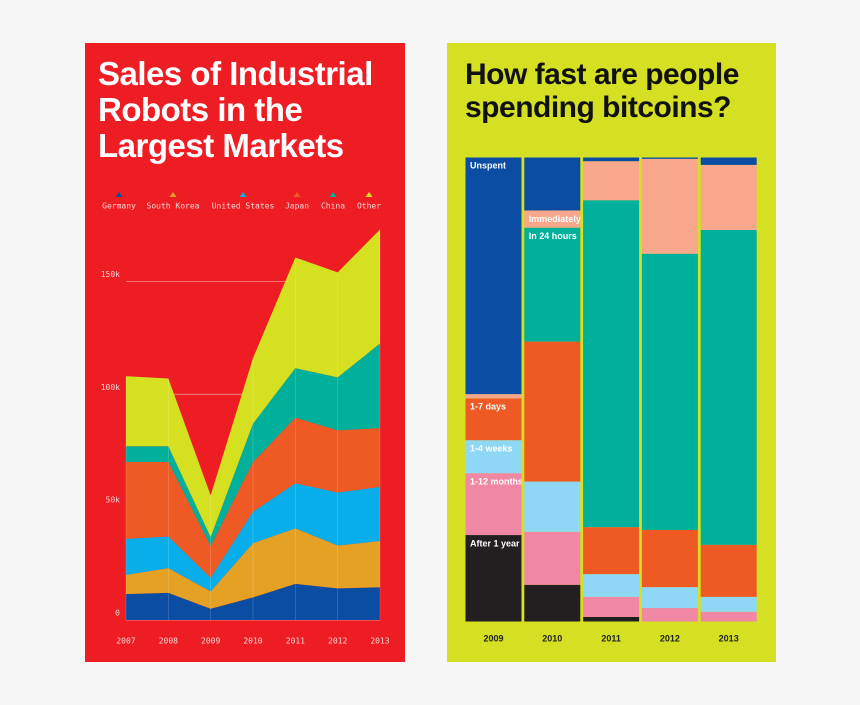  I want to click on legend-label: South Korea, so click(173, 206).